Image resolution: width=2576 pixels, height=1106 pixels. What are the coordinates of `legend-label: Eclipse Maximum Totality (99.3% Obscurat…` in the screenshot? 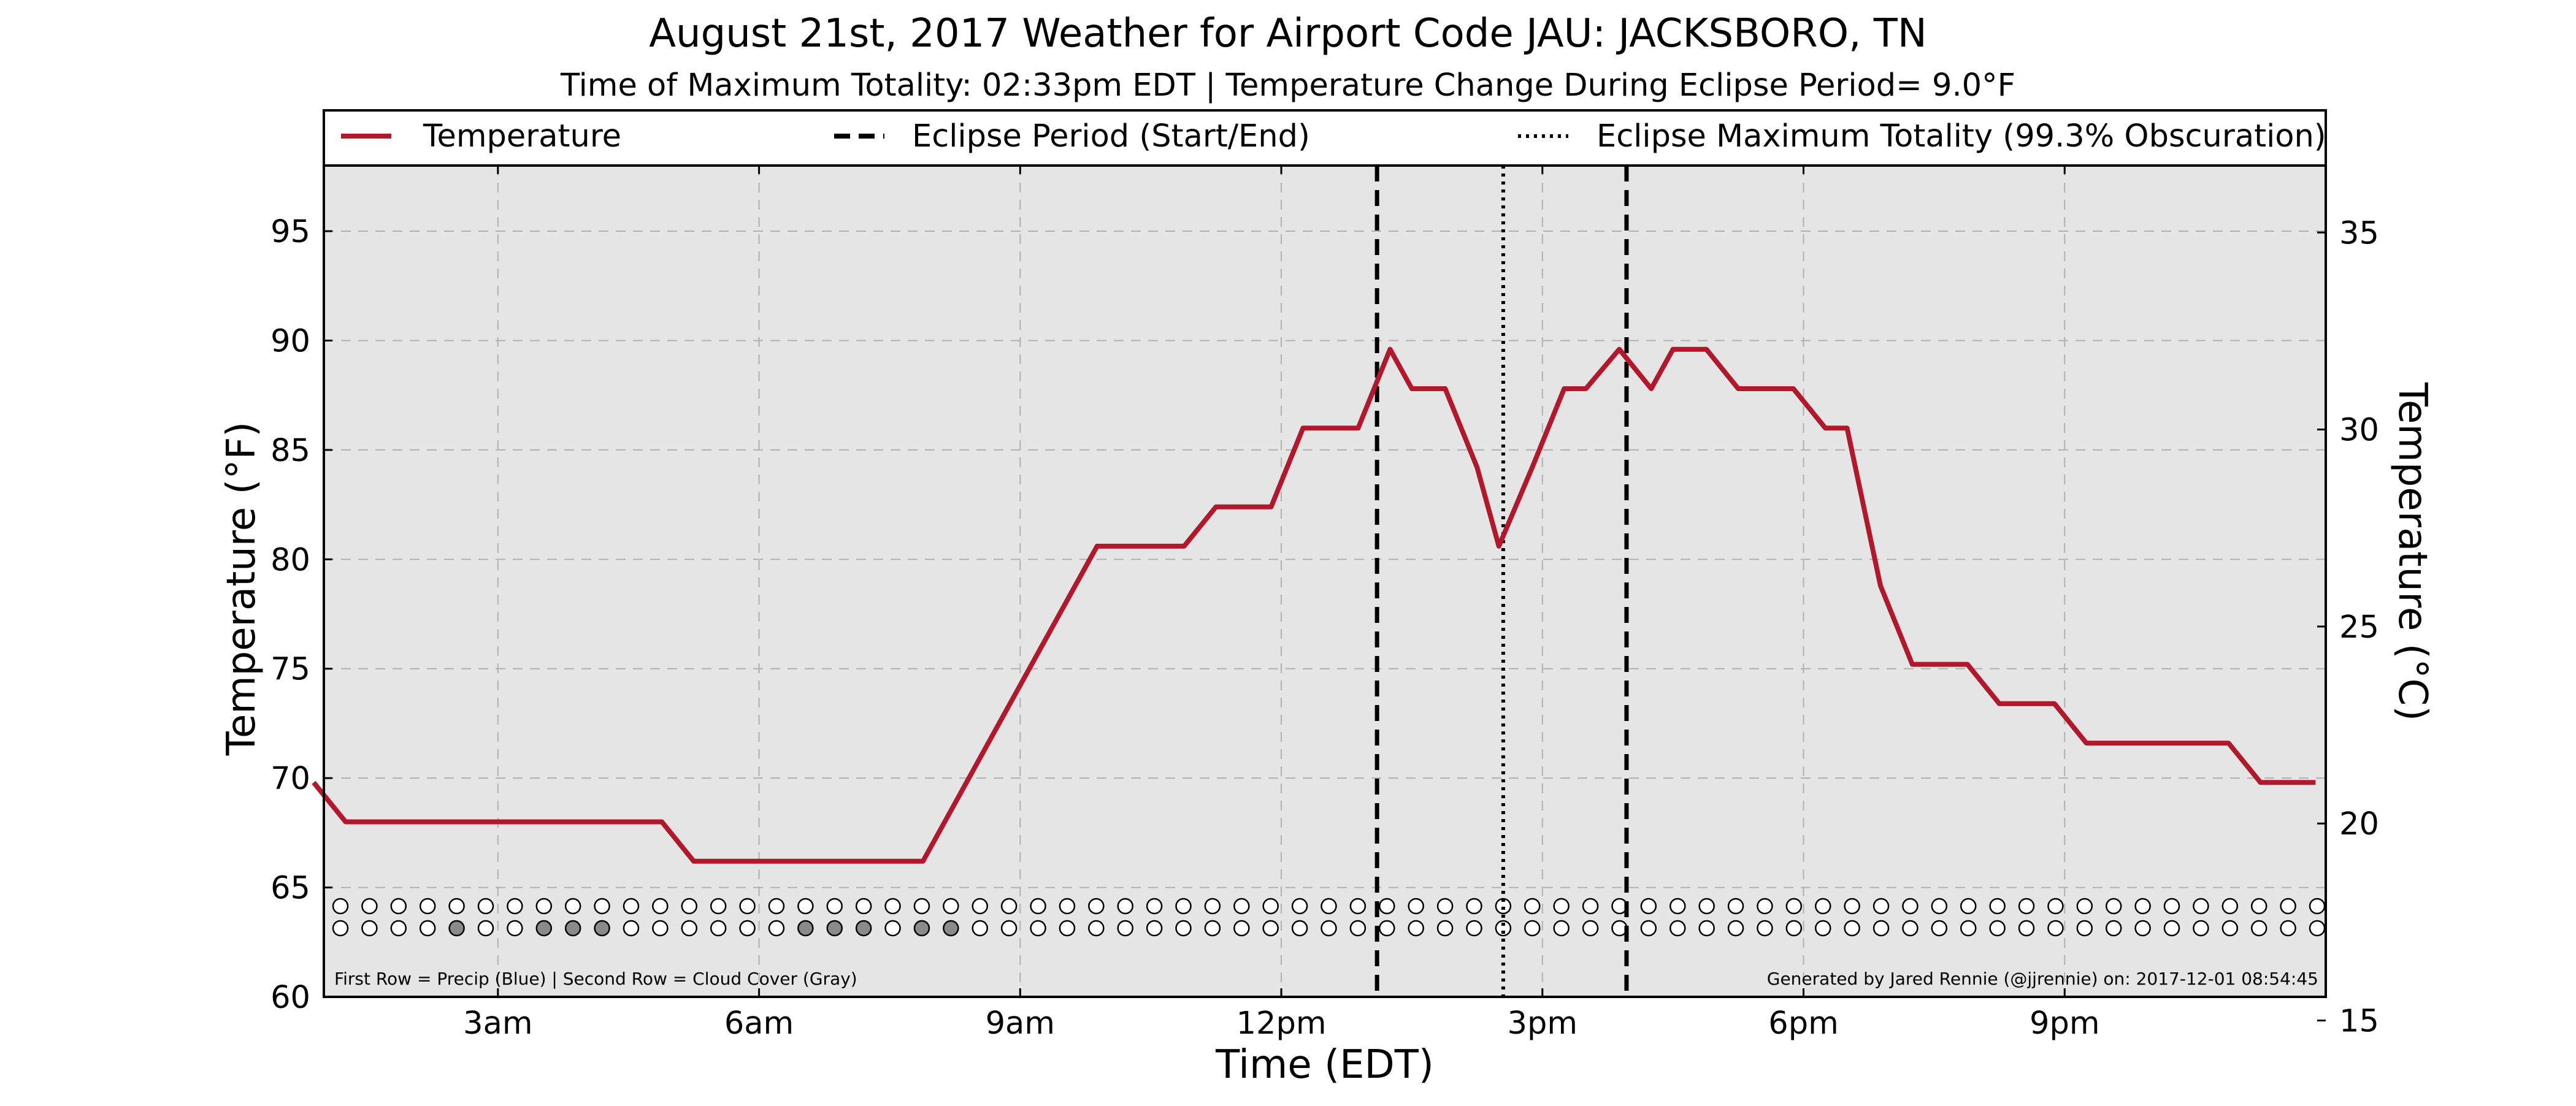 It's located at (1961, 136).